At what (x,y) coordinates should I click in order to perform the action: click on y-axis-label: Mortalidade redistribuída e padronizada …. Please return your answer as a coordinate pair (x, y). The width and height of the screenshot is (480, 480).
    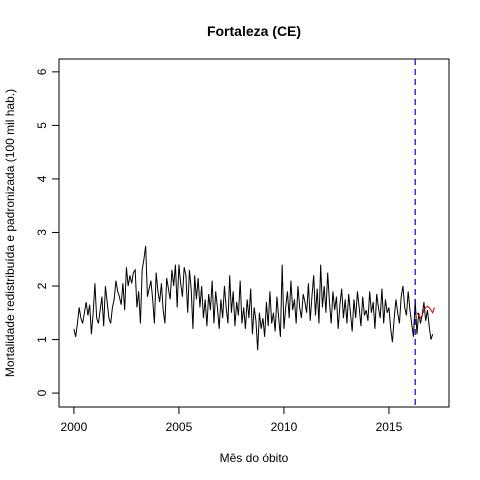
    Looking at the image, I should click on (10, 233).